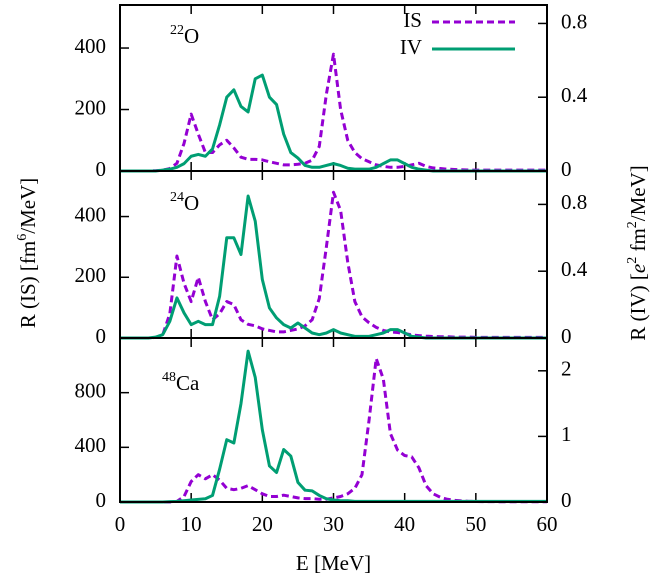 This screenshot has height=581, width=664. I want to click on label-part: R (IS) [fm, so click(28, 285).